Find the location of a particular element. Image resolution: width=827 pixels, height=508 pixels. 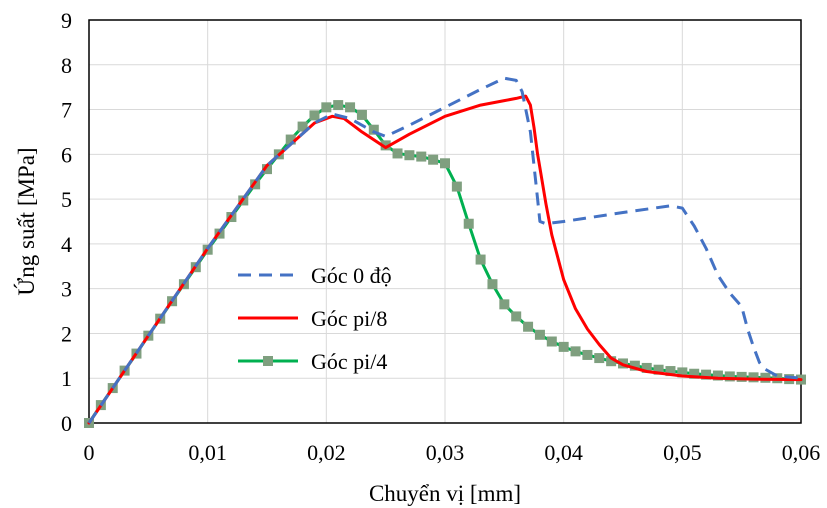

y-tick-label: 4 is located at coordinates (66, 244).